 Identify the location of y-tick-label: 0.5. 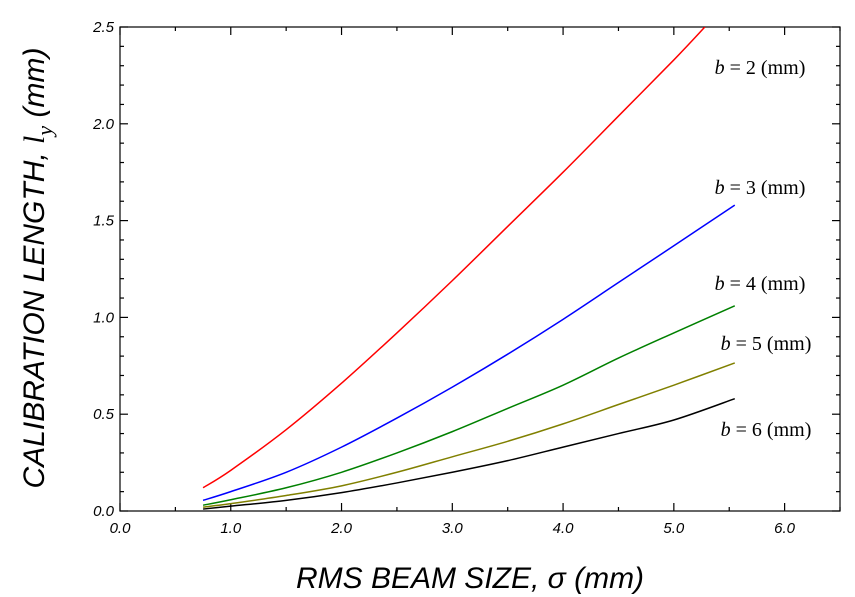
(104, 414).